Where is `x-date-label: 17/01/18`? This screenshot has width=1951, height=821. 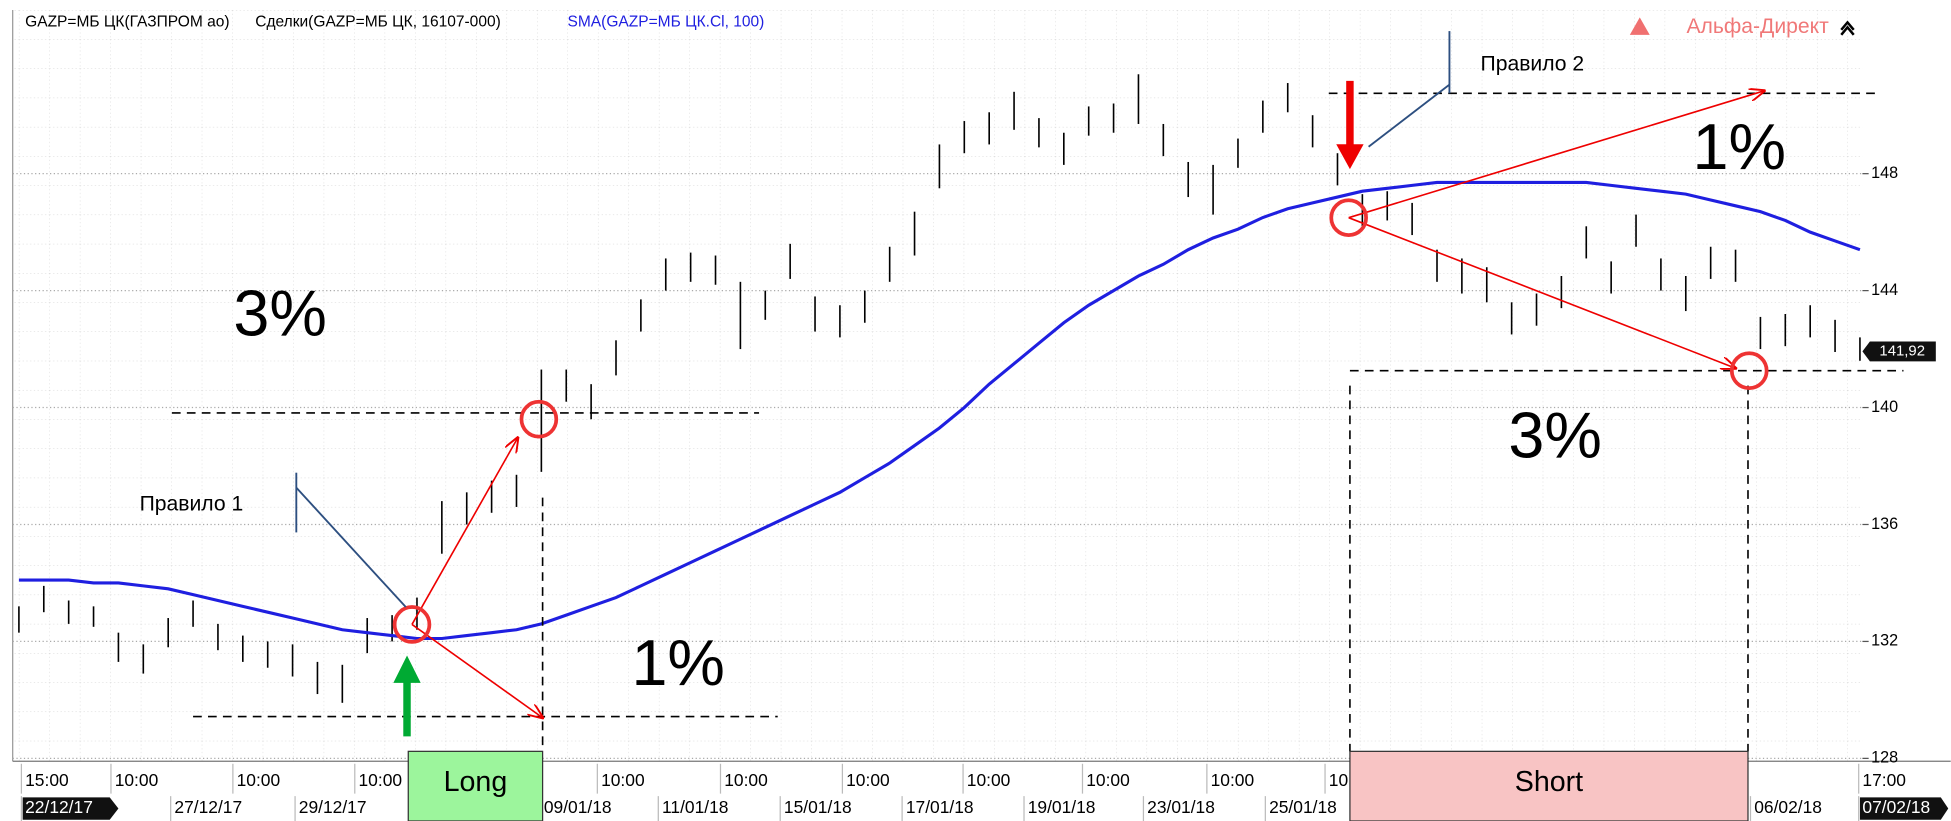 x-date-label: 17/01/18 is located at coordinates (940, 807).